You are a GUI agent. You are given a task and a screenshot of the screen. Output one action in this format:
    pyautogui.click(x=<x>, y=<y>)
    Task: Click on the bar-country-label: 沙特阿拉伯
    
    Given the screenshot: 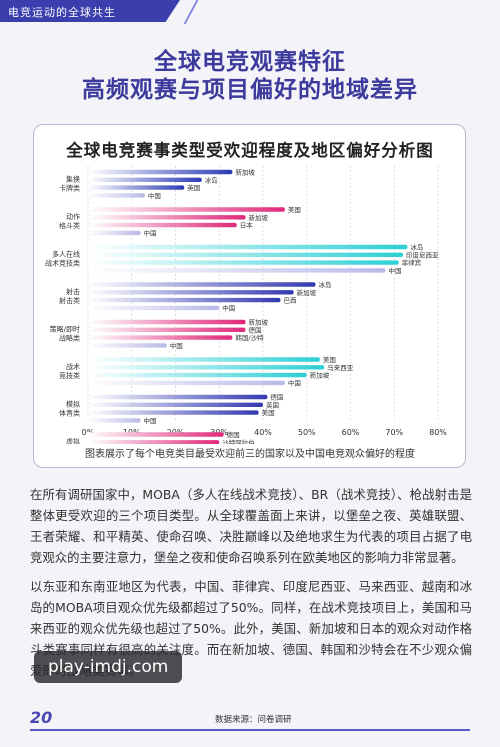 What is the action you would take?
    pyautogui.click(x=238, y=441)
    